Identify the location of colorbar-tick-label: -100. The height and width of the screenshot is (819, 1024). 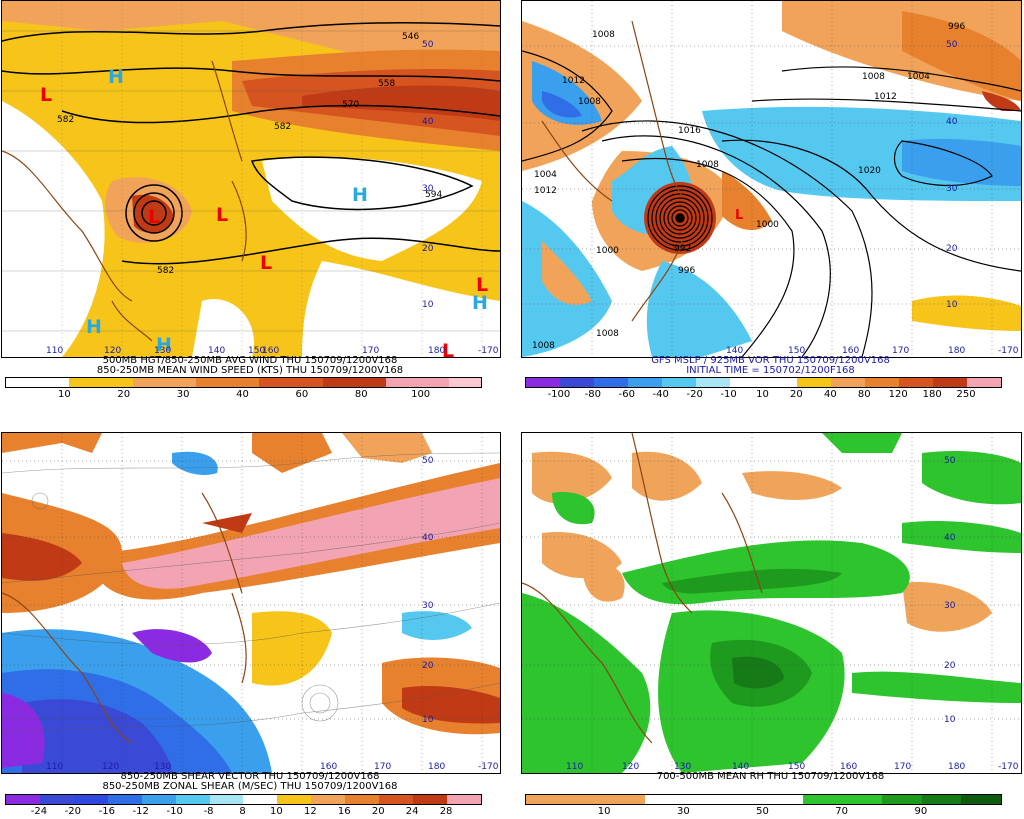
(559, 394).